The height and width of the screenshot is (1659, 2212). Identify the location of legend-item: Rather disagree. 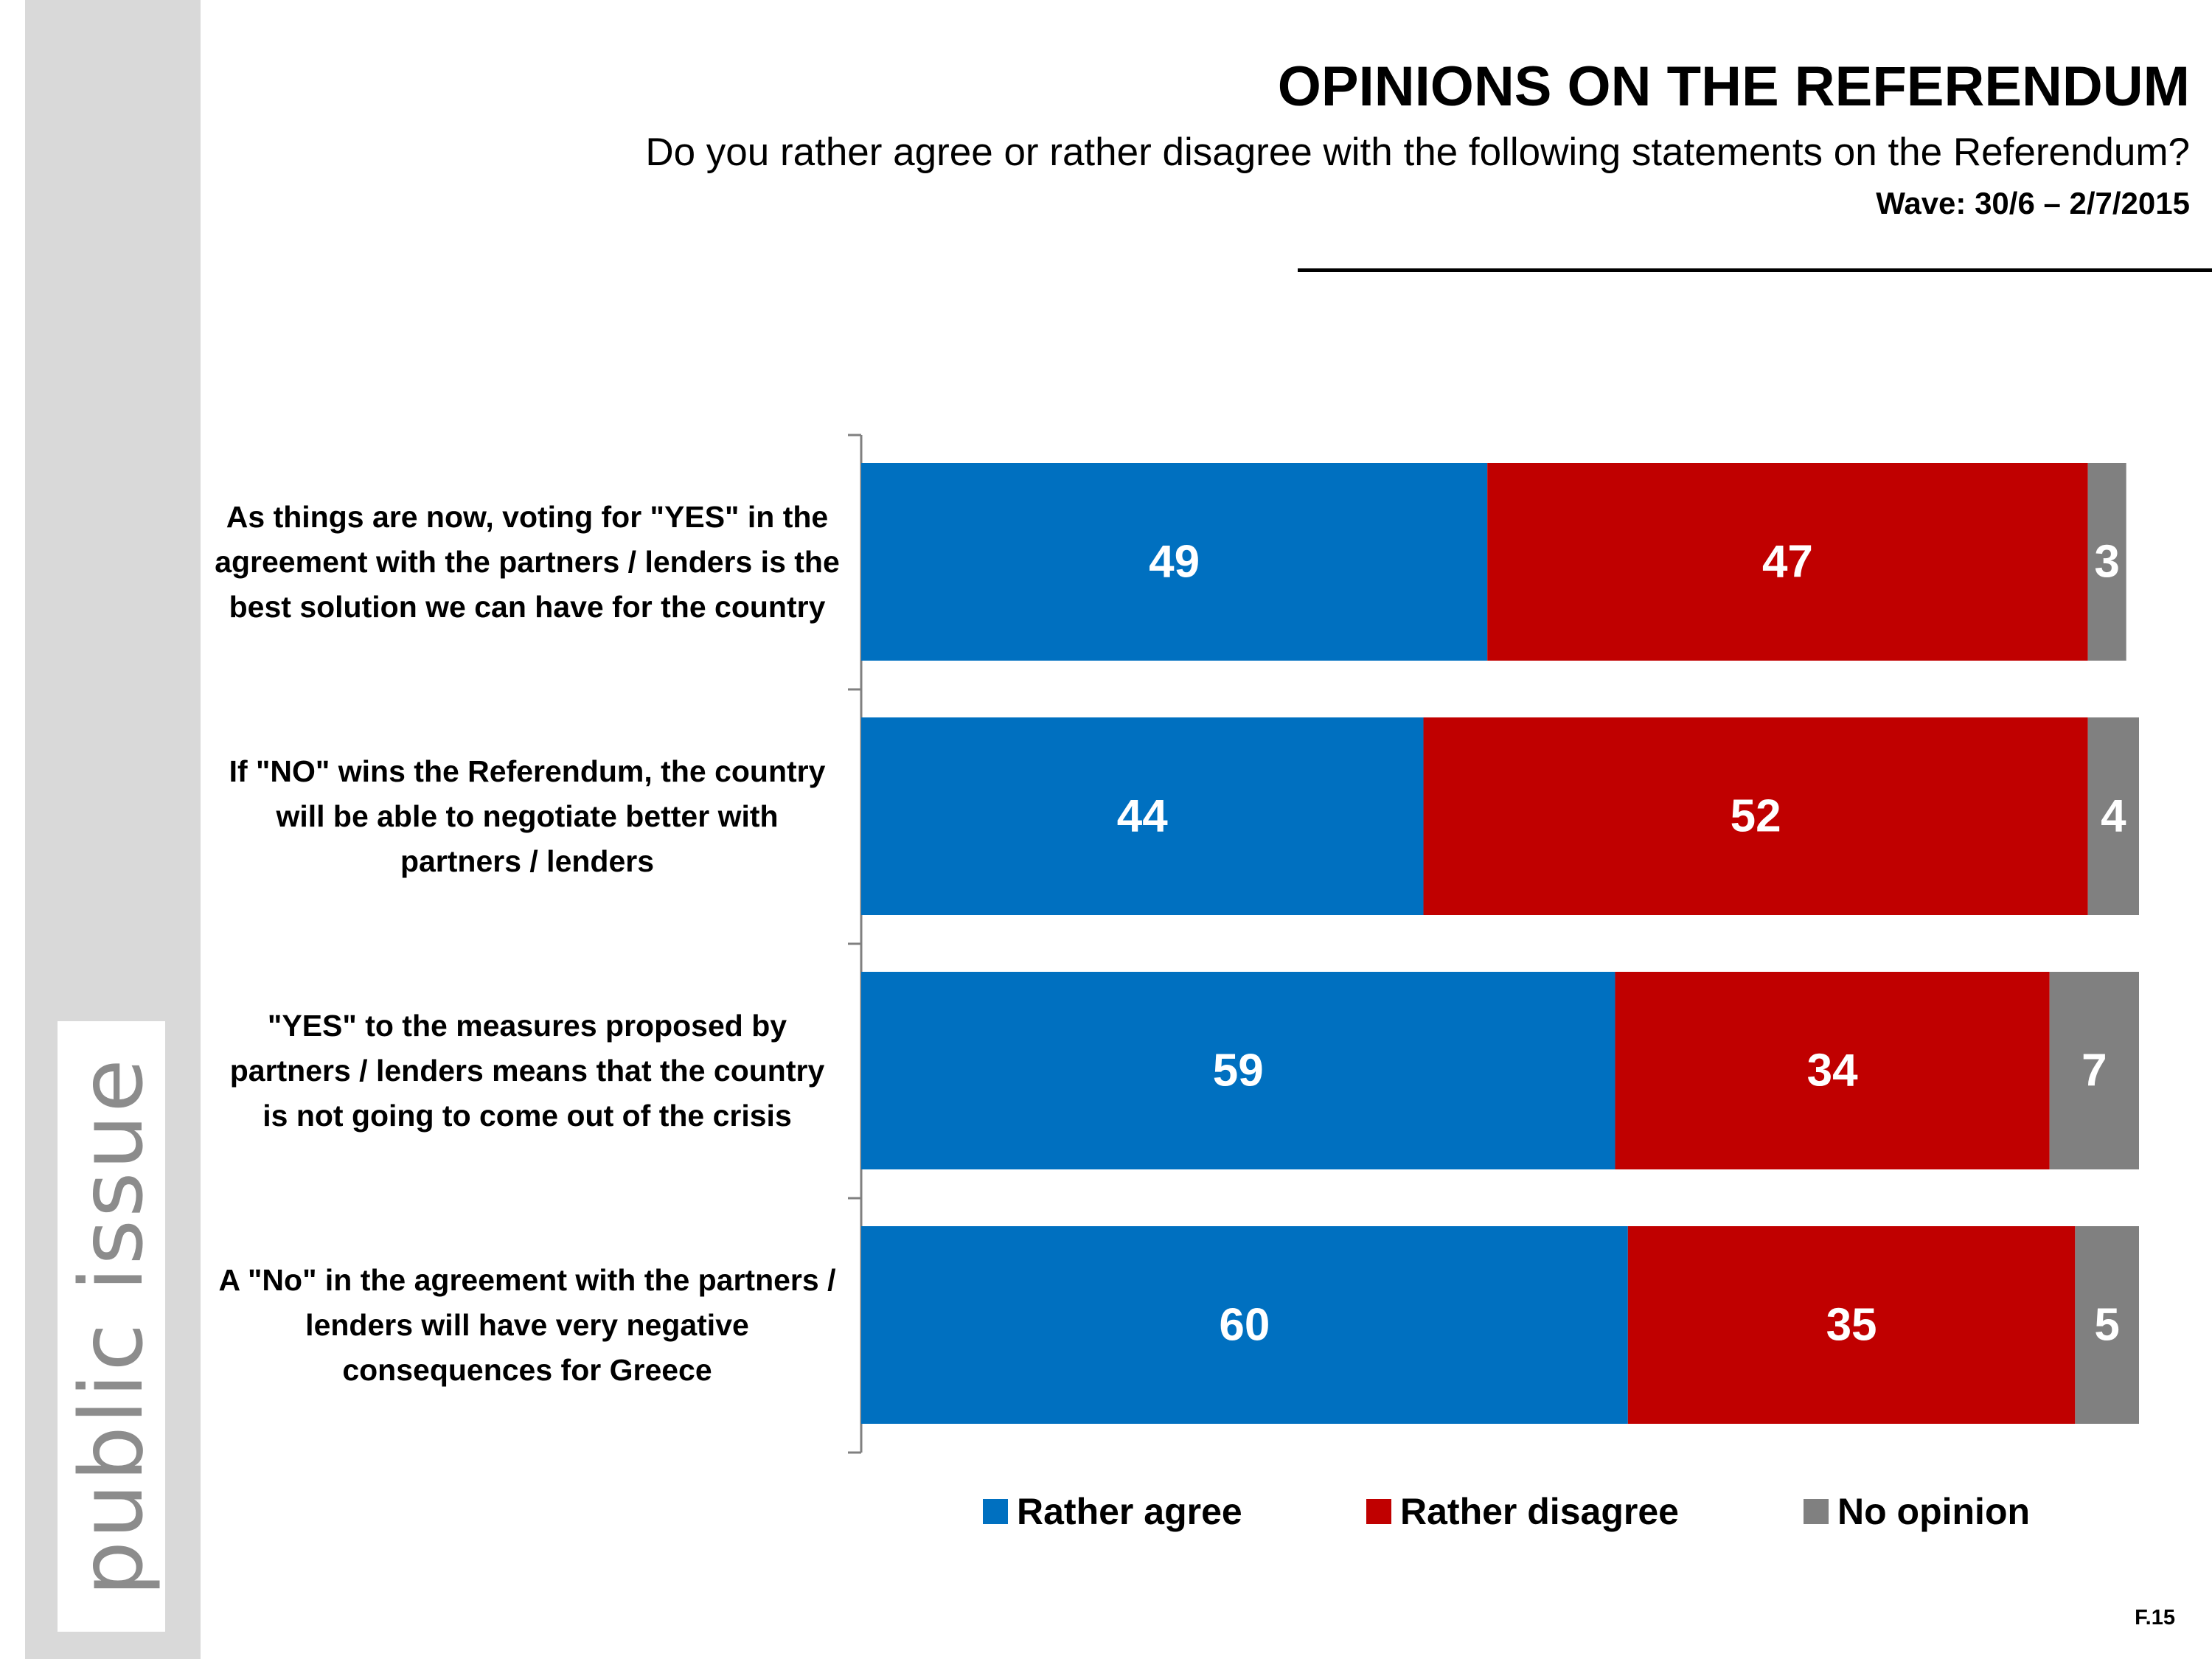
(1522, 1511).